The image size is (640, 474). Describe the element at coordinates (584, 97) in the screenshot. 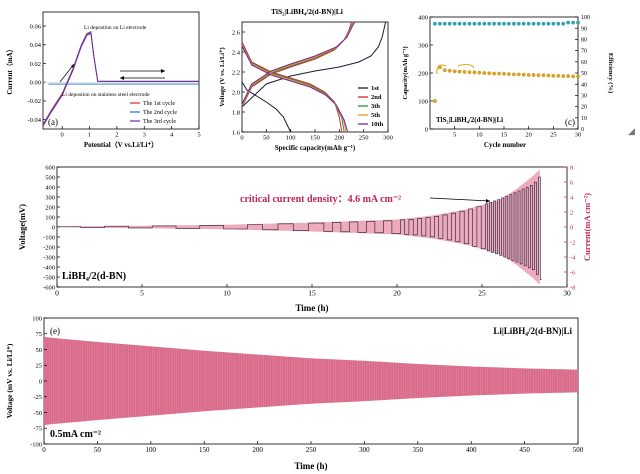

I see `panel-c-right-ytick-label: 30` at that location.